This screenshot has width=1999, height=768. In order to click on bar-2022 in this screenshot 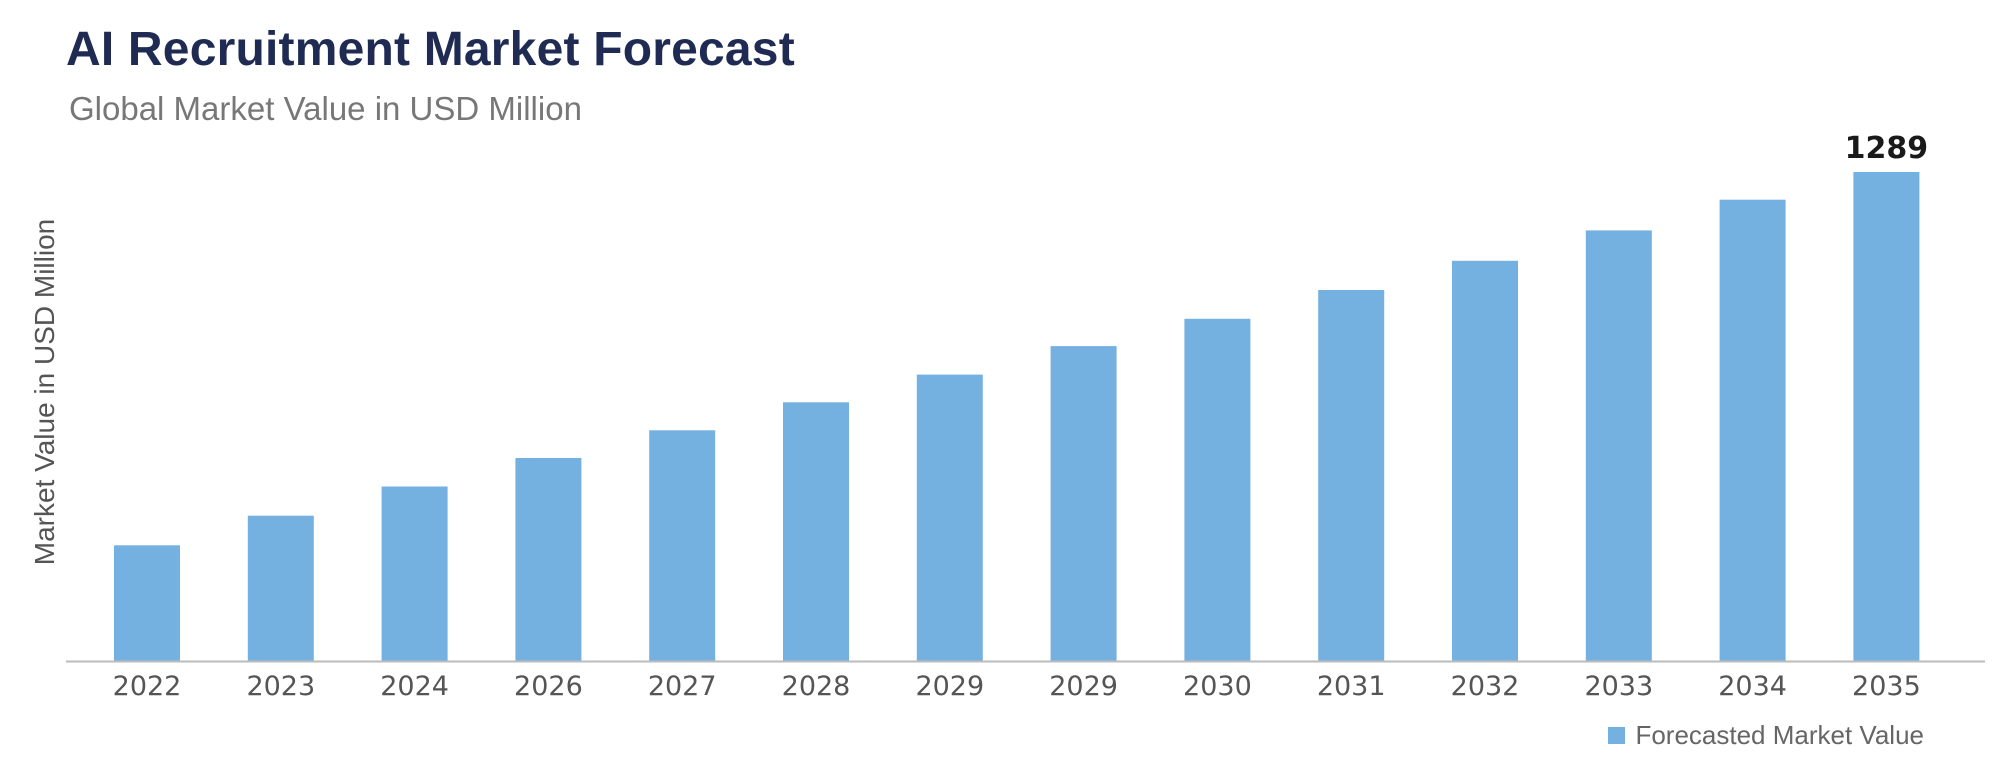, I will do `click(147, 603)`.